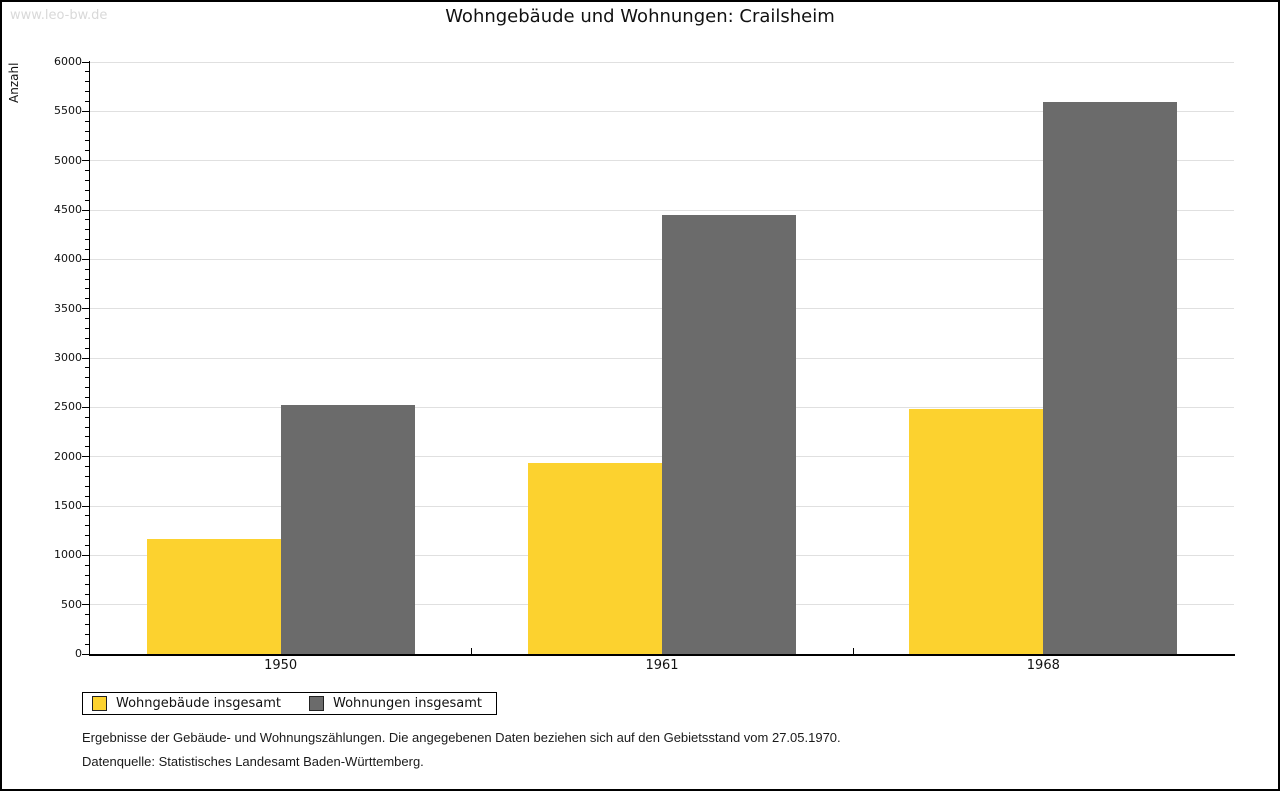  I want to click on y-tick-label: 0, so click(78, 653).